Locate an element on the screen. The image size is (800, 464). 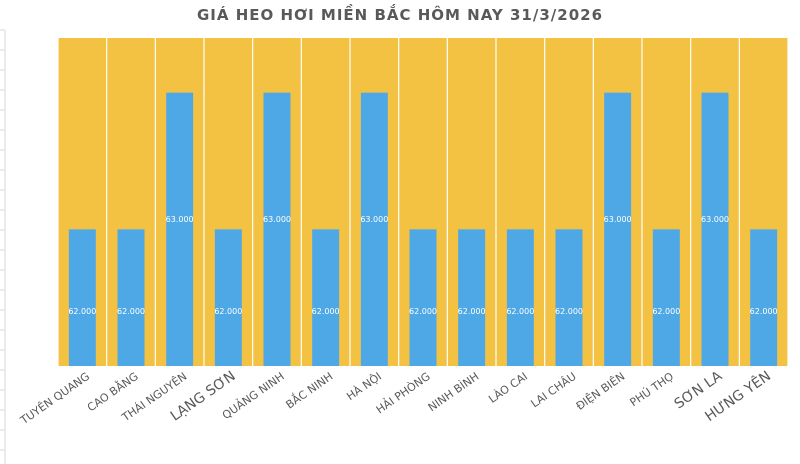
x-tick-label: LÀO CAI is located at coordinates (508, 388).